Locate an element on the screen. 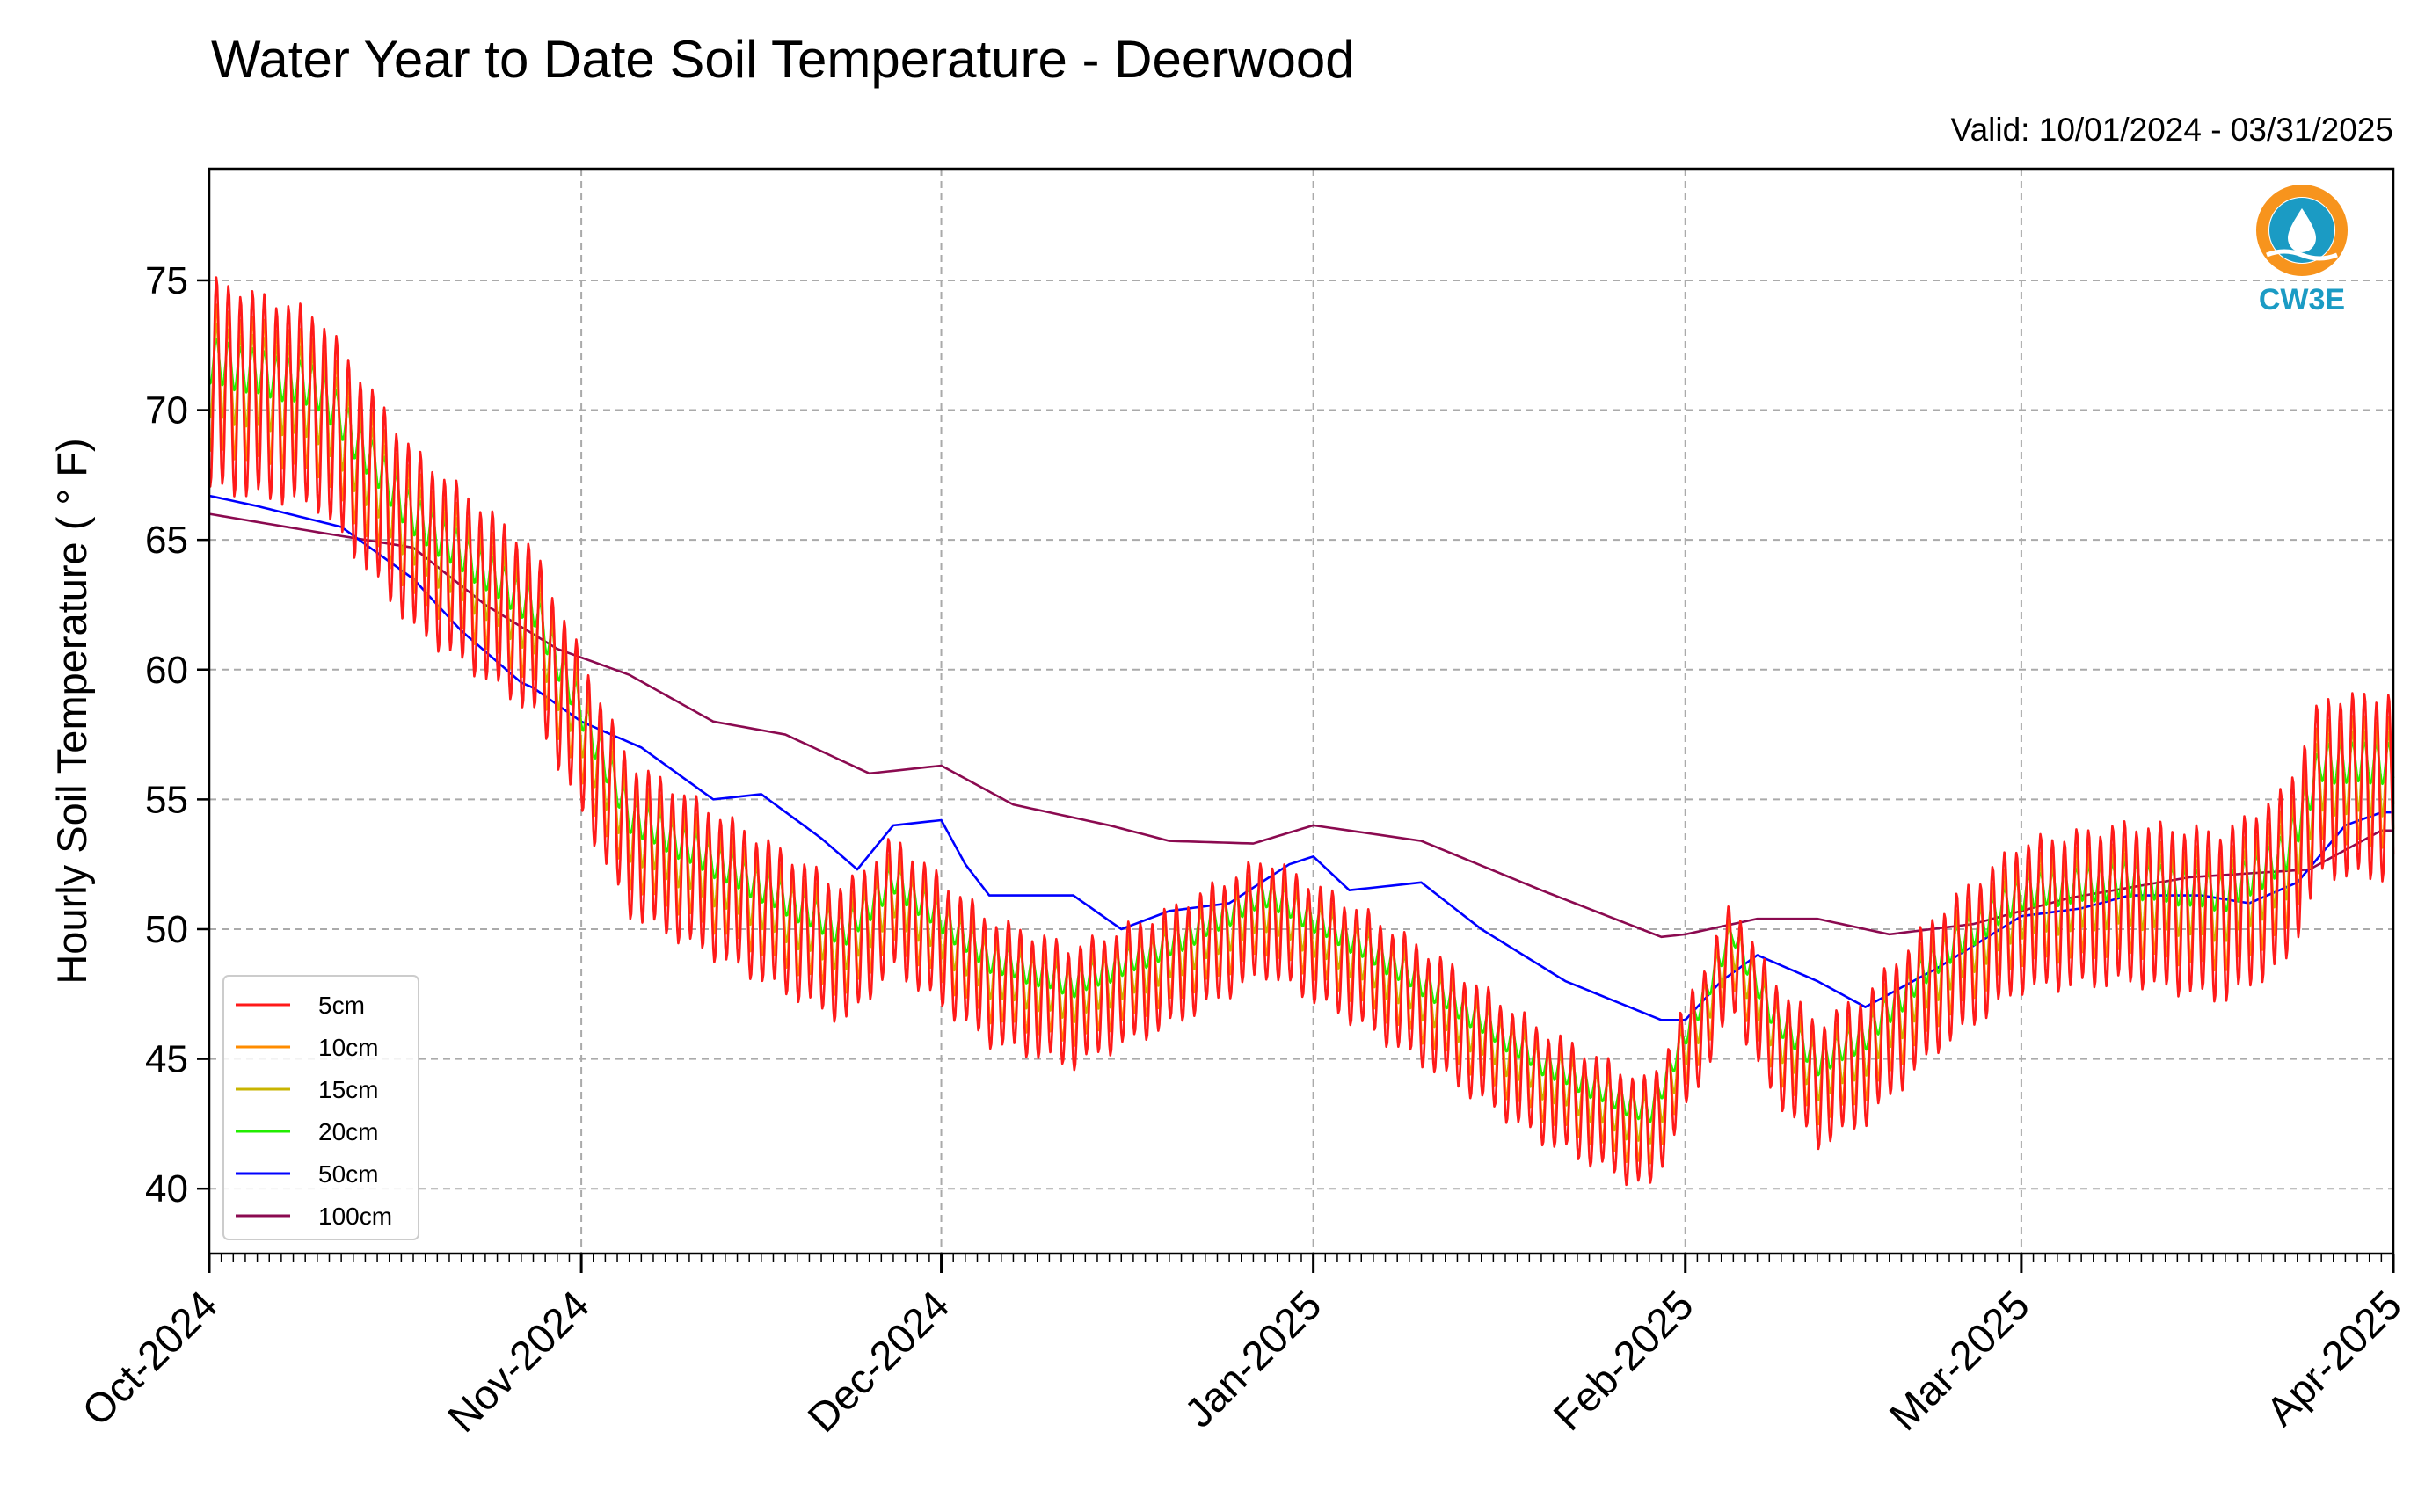 The width and height of the screenshot is (2425, 1512). logo-wave is located at coordinates (2302, 255).